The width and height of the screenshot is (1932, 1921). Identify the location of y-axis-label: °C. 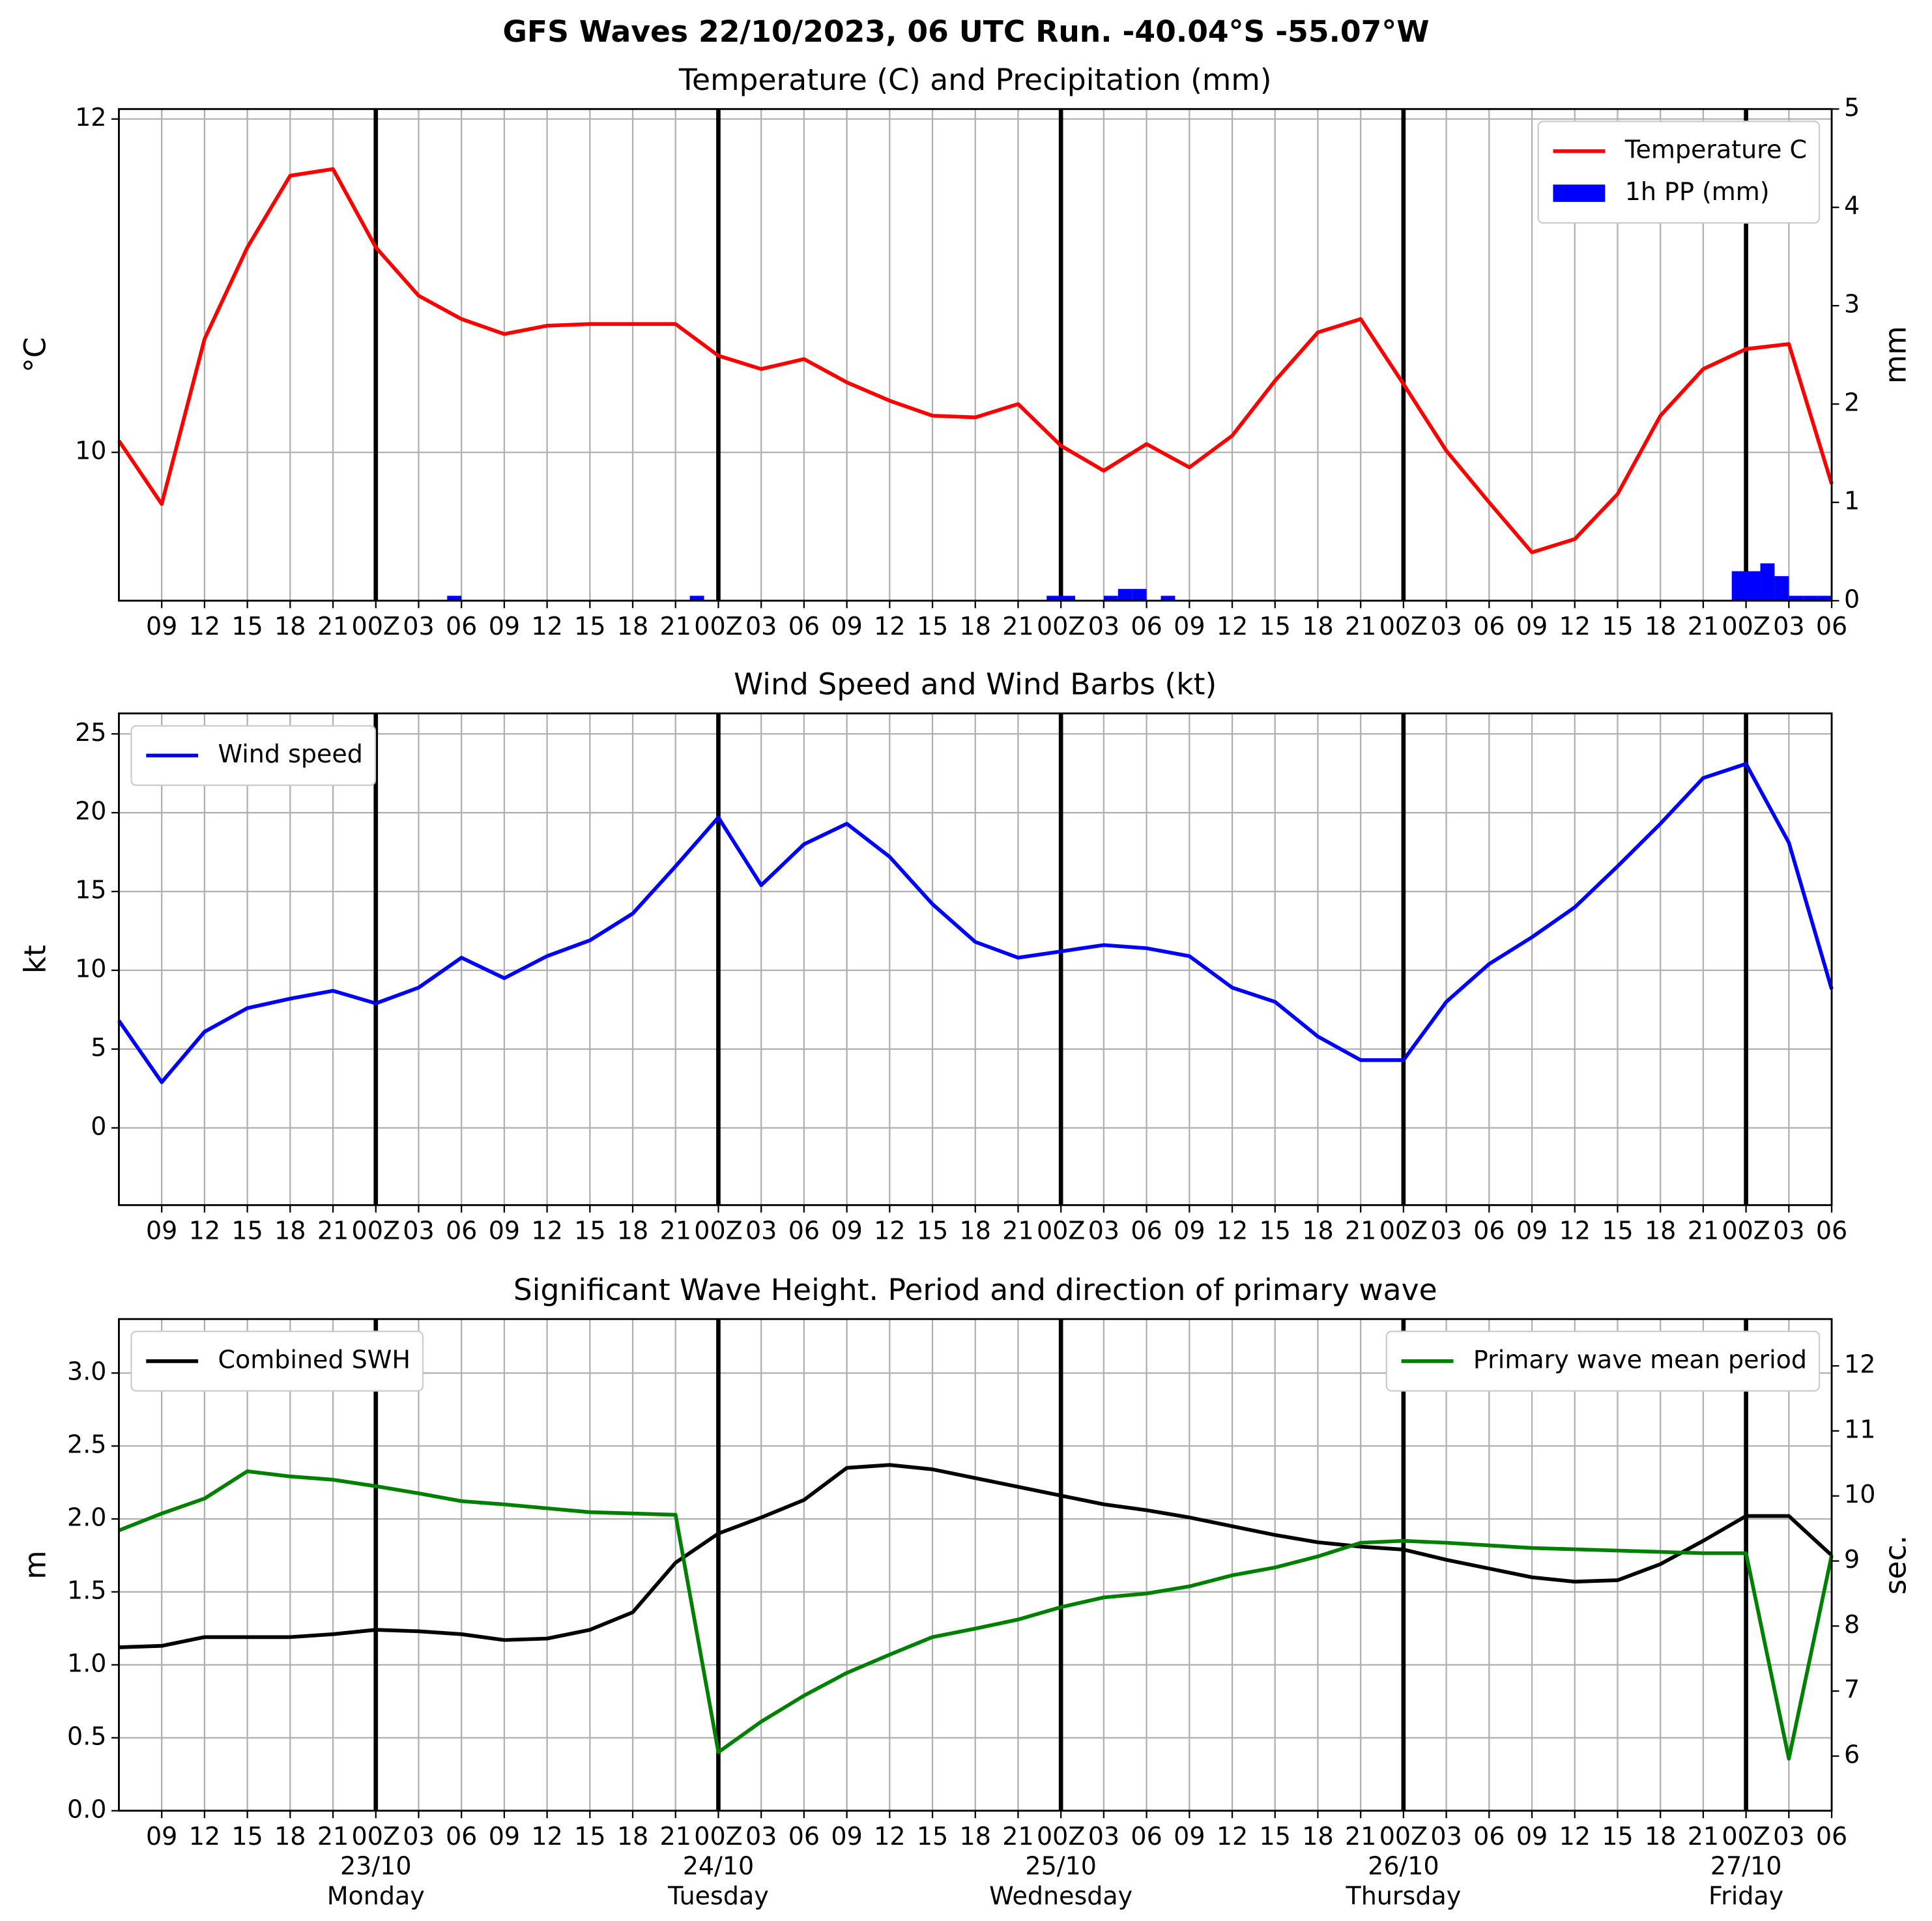
(35, 355).